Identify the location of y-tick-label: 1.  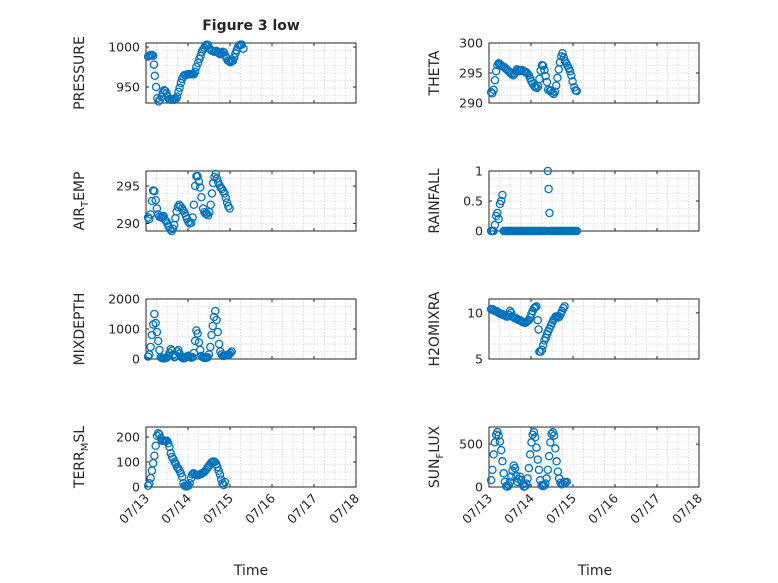
(479, 171).